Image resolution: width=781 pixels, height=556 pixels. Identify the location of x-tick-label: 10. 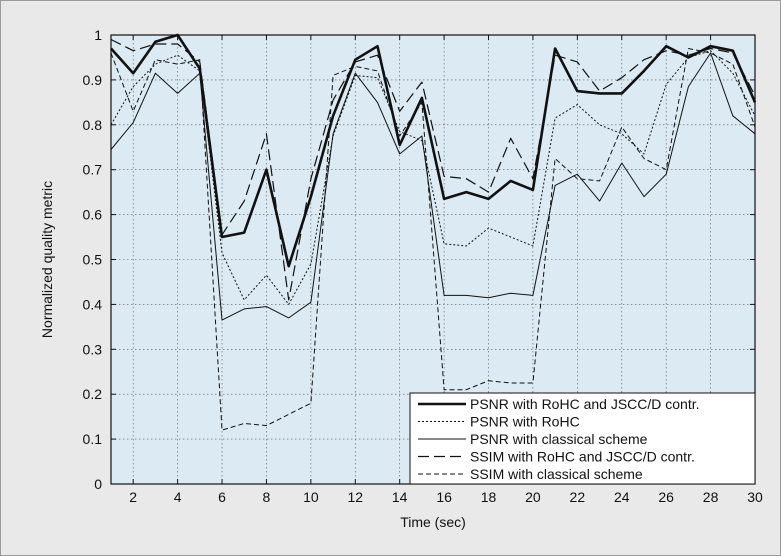
(311, 497).